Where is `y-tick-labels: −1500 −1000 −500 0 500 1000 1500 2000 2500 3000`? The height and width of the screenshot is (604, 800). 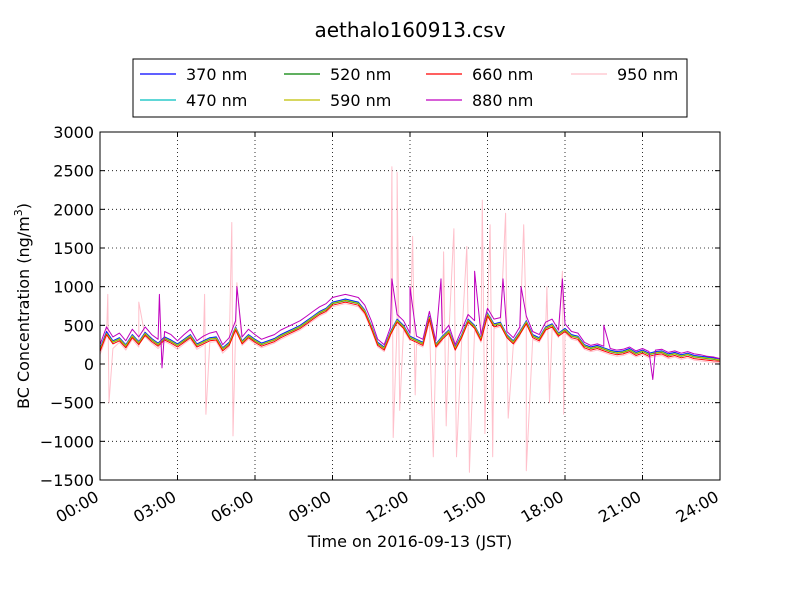
y-tick-labels: −1500 −1000 −500 0 500 1000 1500 2000 2500 3000 is located at coordinates (67, 306).